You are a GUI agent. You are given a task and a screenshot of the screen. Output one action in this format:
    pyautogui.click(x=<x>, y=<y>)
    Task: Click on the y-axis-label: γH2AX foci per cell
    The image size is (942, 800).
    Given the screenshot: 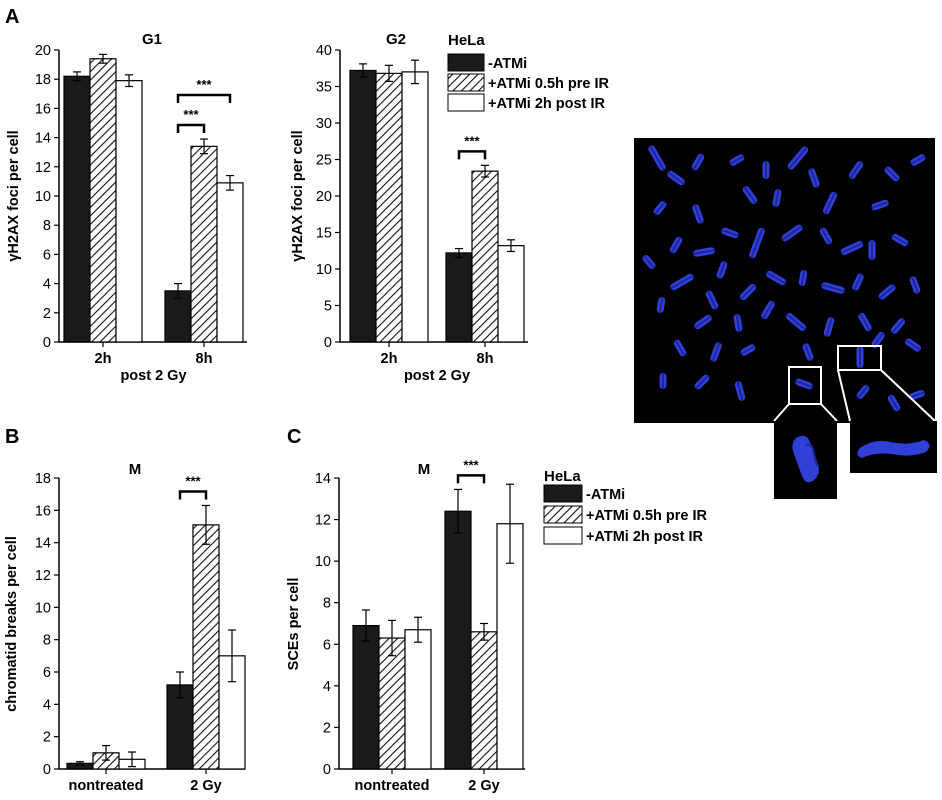 What is the action you would take?
    pyautogui.click(x=14, y=195)
    